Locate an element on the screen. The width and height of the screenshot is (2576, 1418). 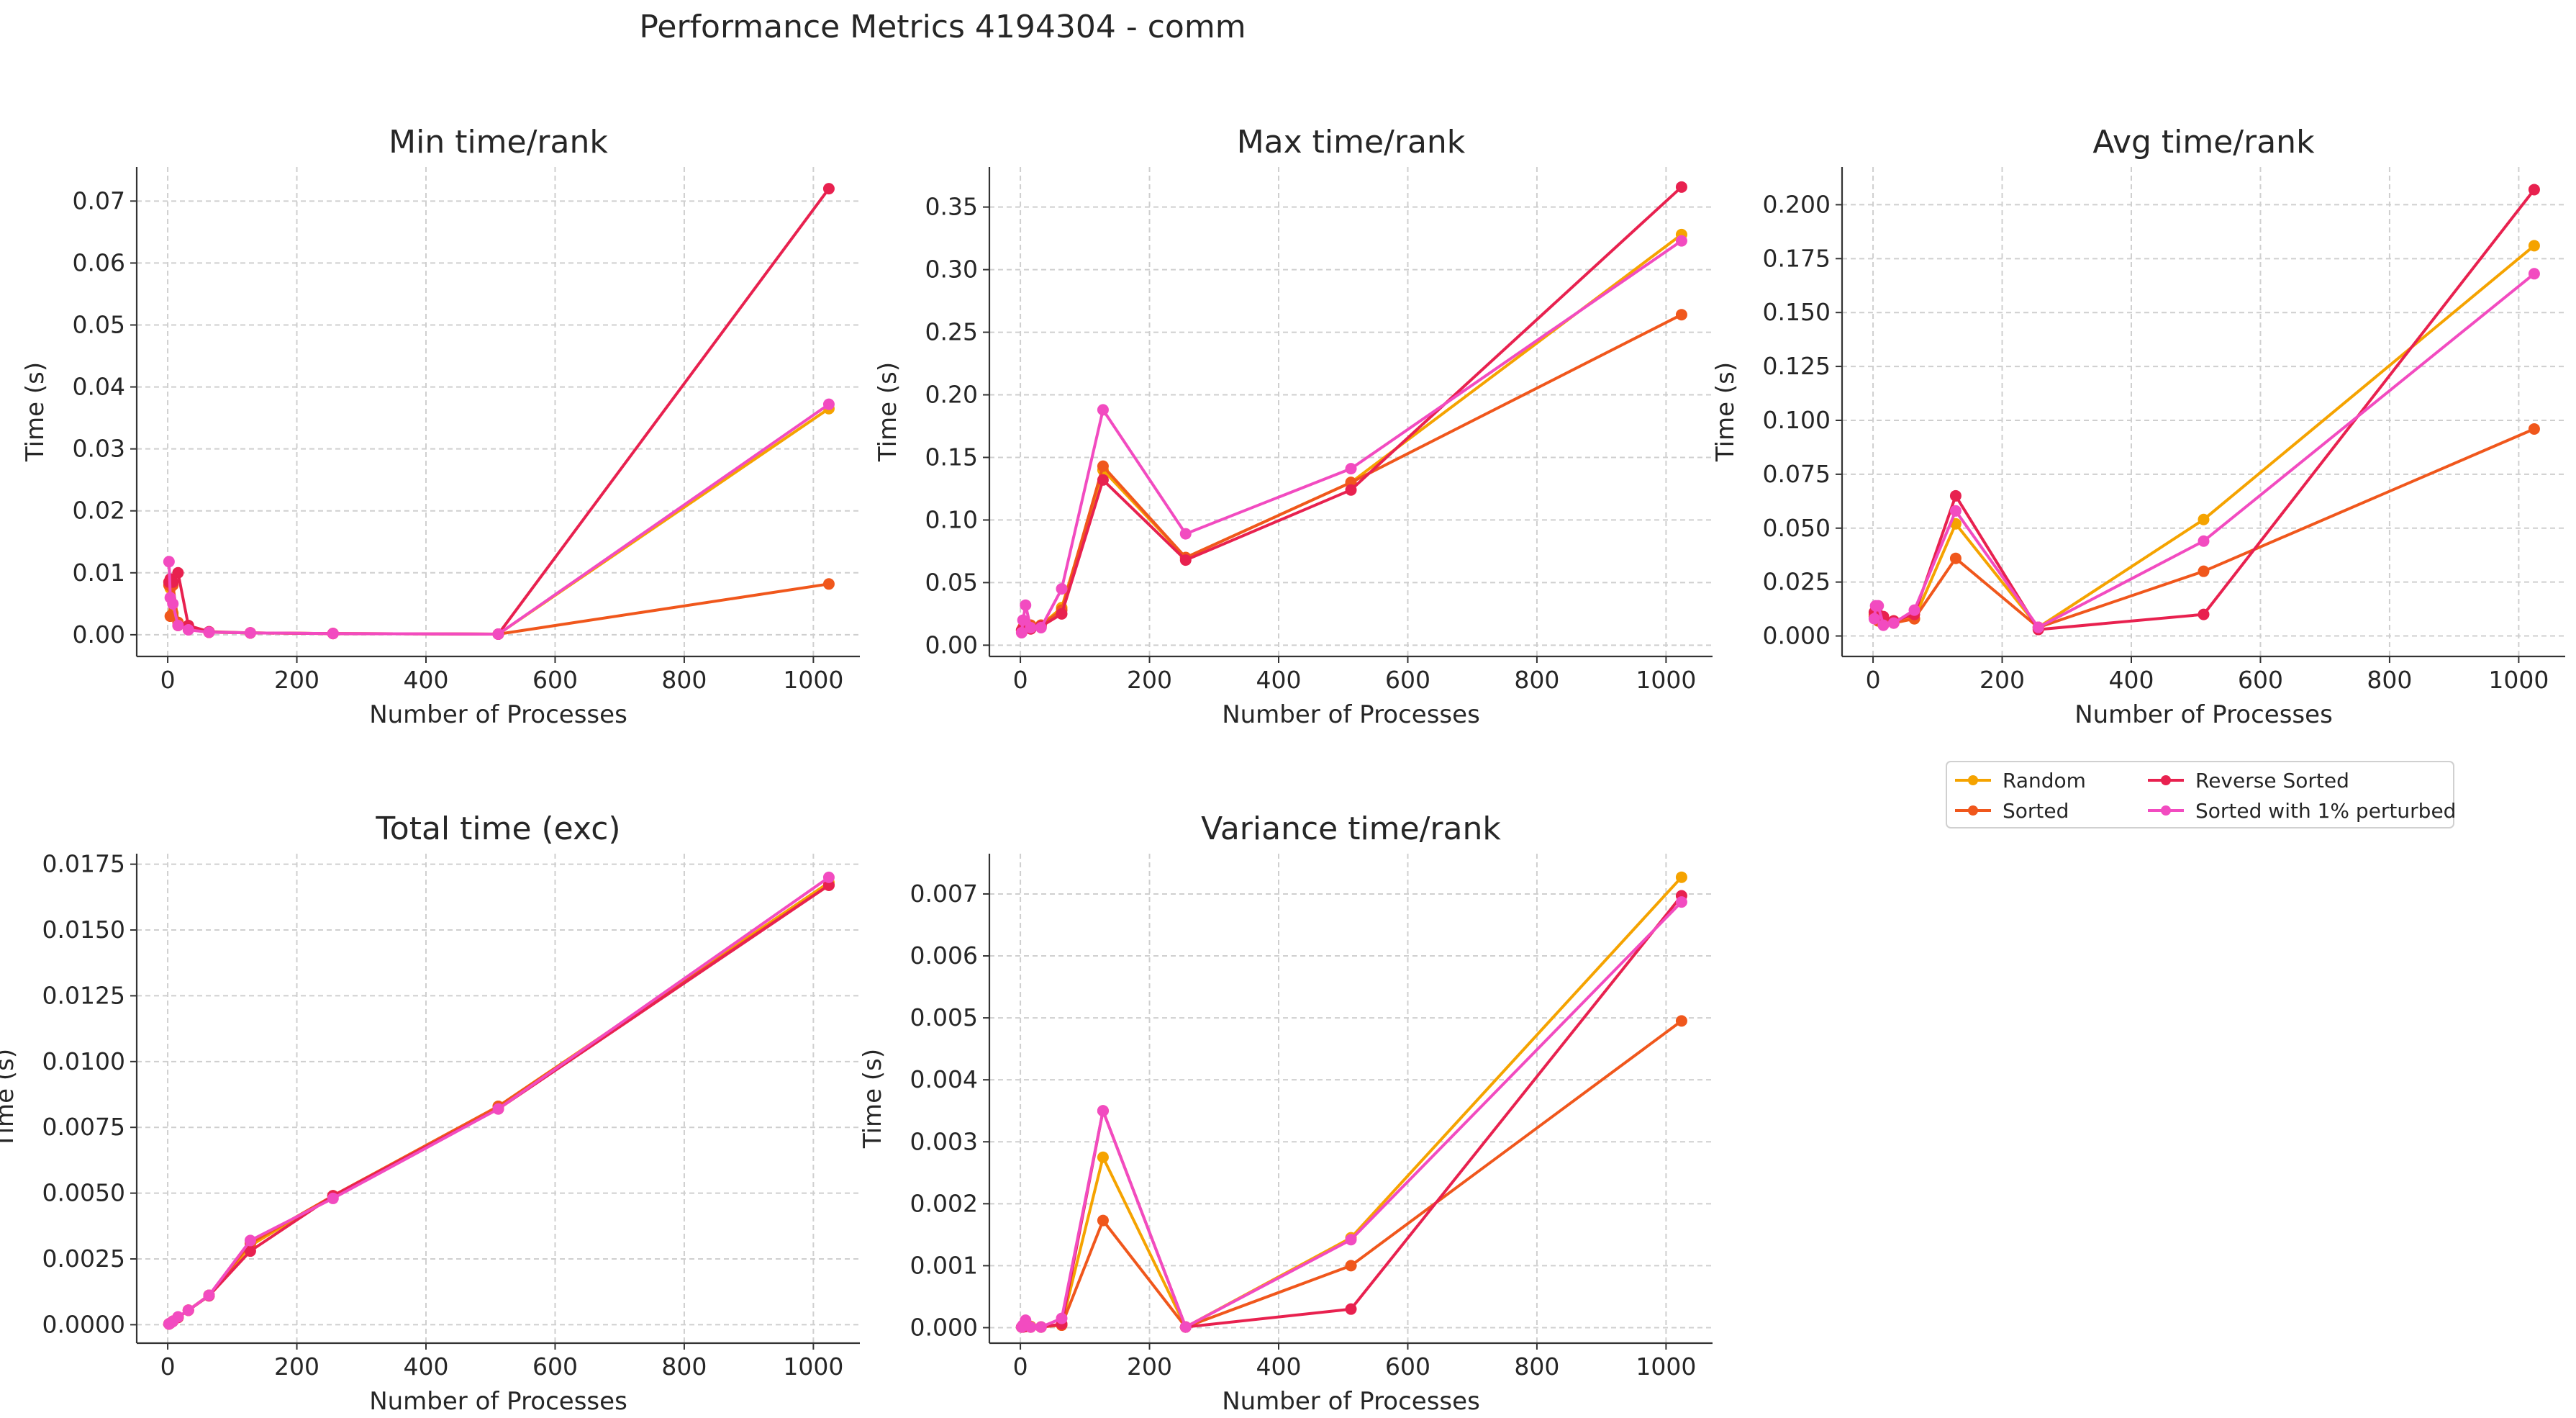
y-tick-label: 0.125 is located at coordinates (1797, 366).